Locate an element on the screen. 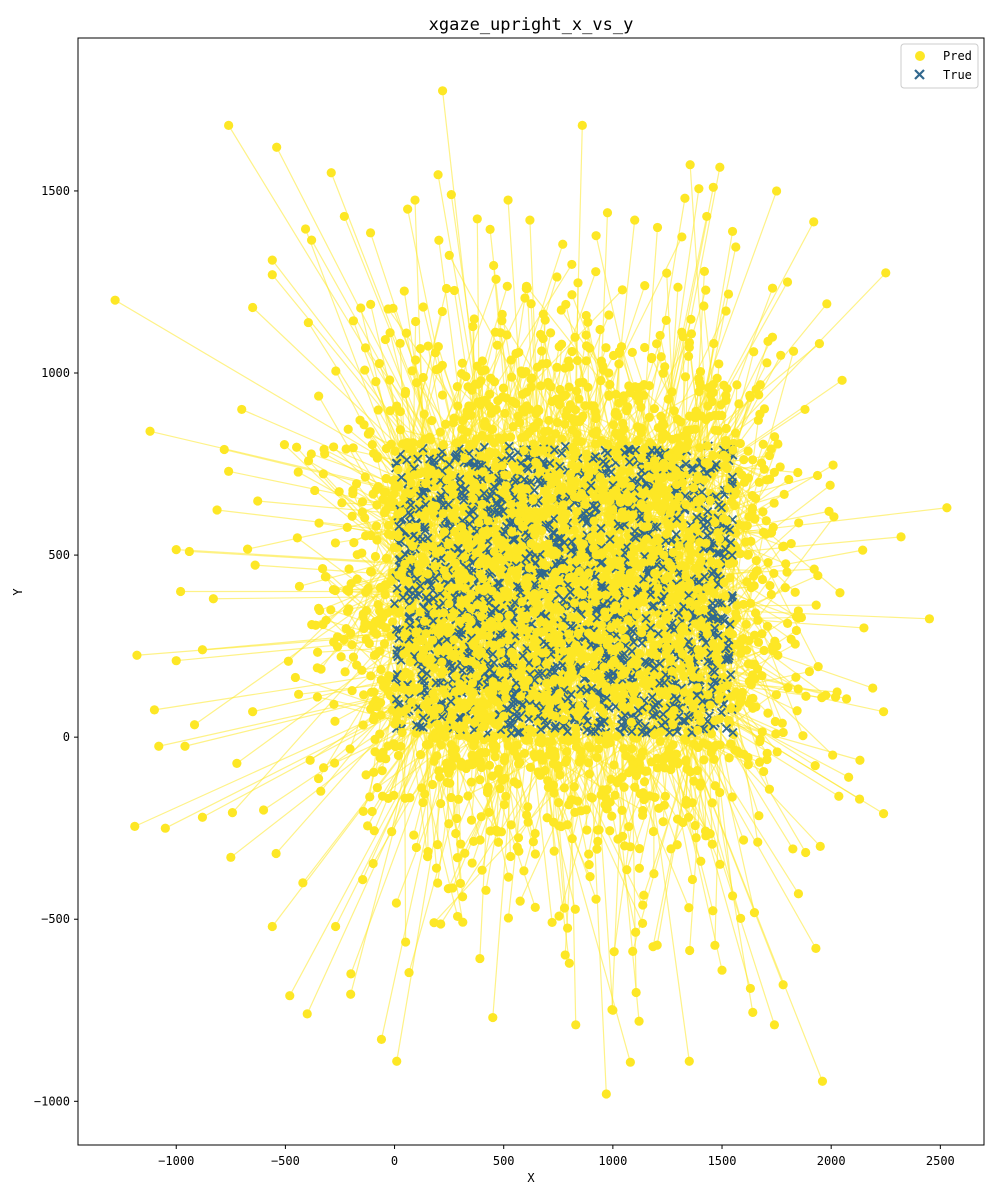 The width and height of the screenshot is (1000, 1200). connector-line is located at coordinates (759, 529).